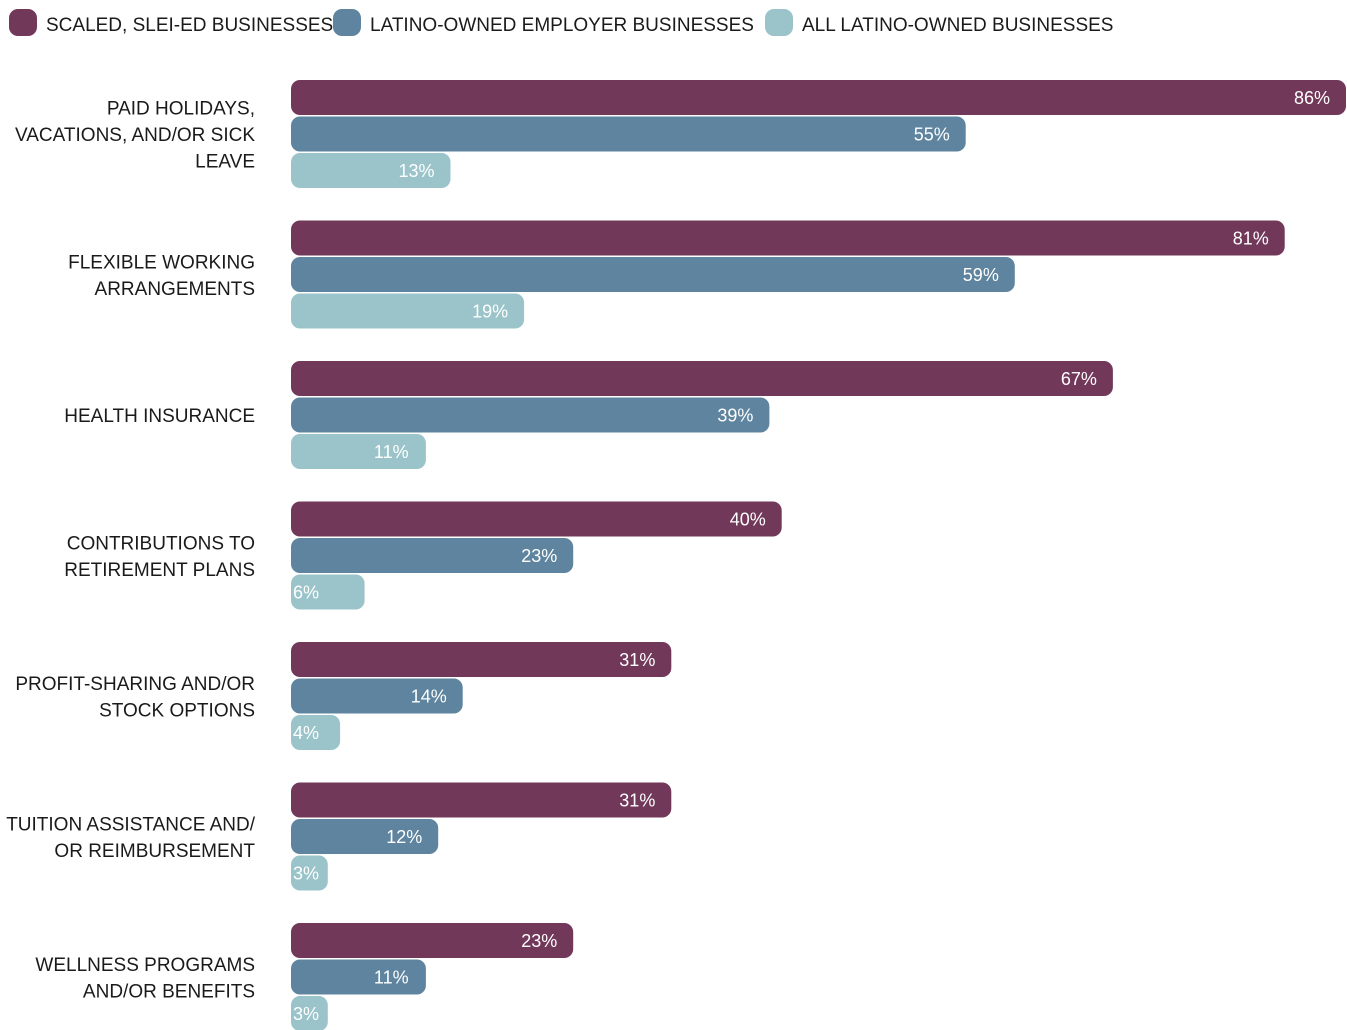 The width and height of the screenshot is (1347, 1030). I want to click on bar-value-label: 59%, so click(981, 275).